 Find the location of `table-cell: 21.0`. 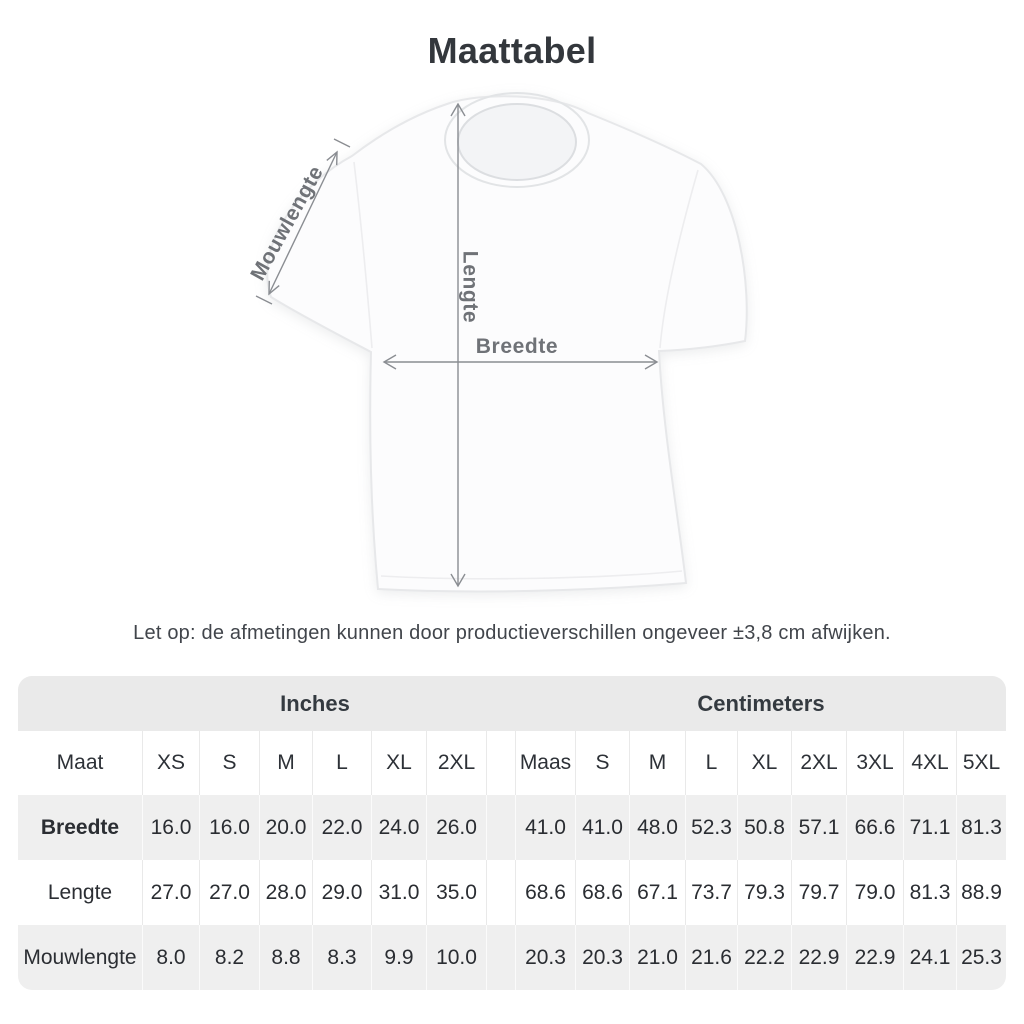

table-cell: 21.0 is located at coordinates (658, 957).